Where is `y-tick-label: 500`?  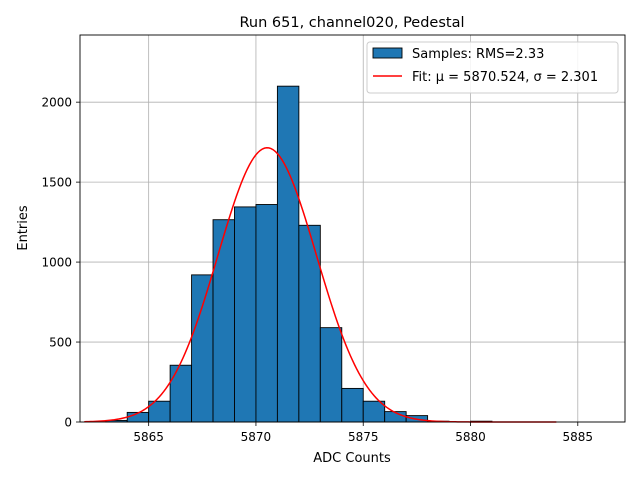 y-tick-label: 500 is located at coordinates (60, 343).